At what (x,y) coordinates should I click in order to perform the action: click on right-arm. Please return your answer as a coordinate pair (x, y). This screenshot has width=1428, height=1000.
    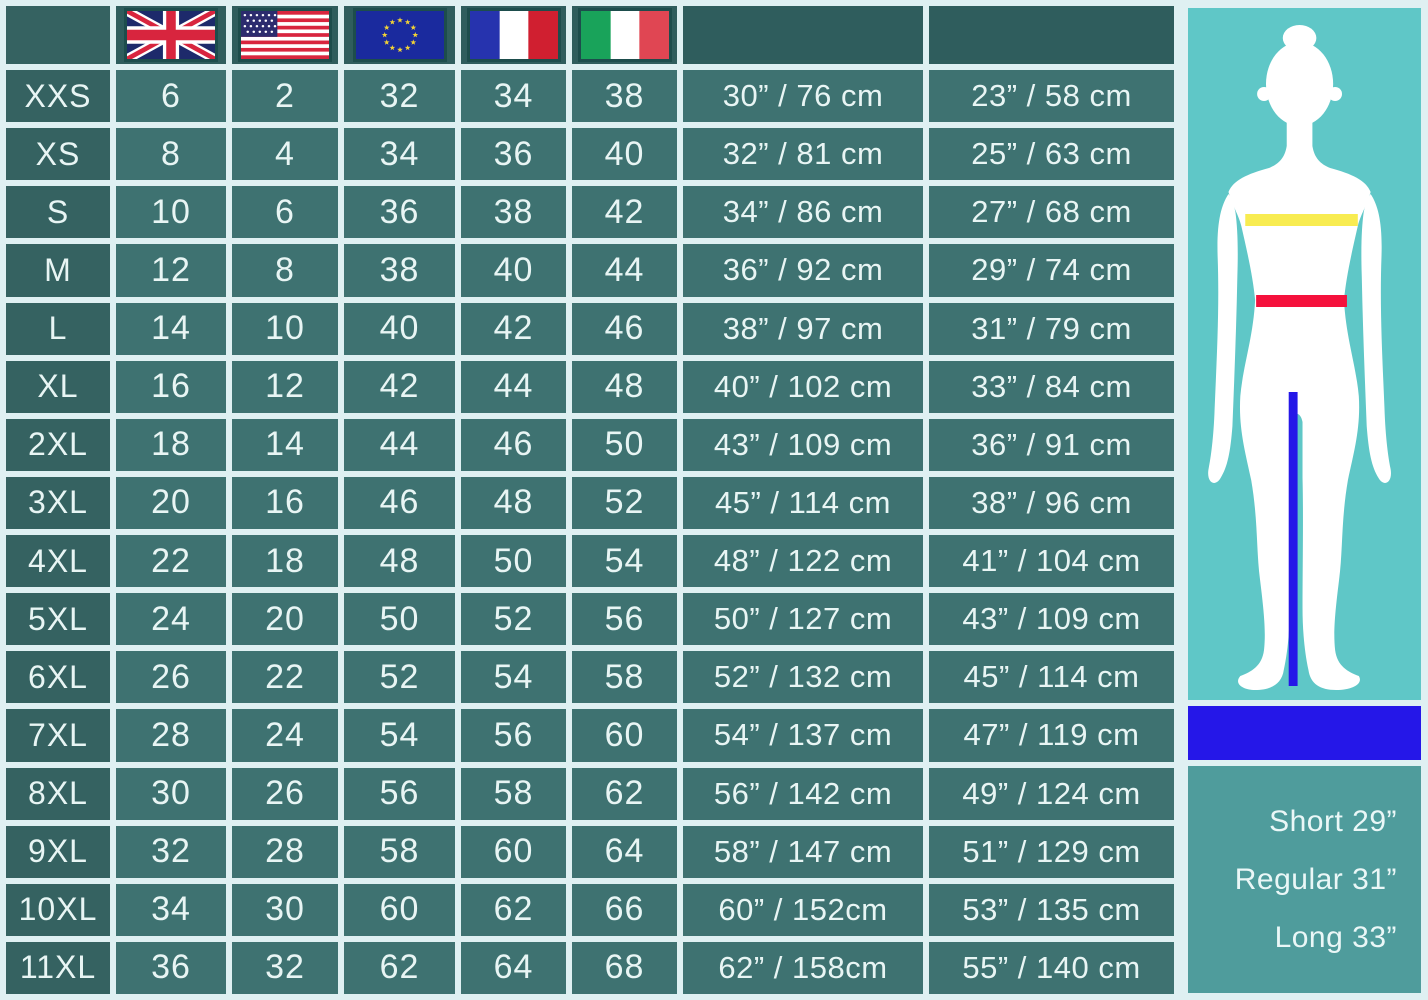
    Looking at the image, I should click on (1376, 338).